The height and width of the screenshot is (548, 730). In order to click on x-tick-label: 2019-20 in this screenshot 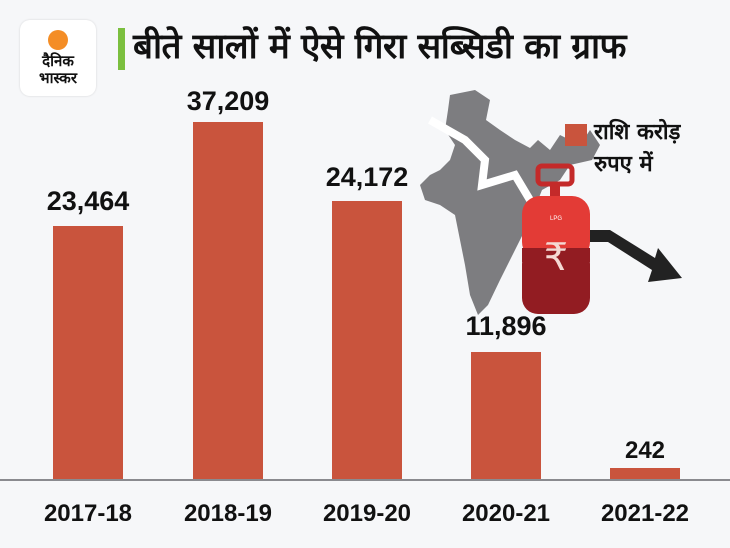, I will do `click(367, 513)`.